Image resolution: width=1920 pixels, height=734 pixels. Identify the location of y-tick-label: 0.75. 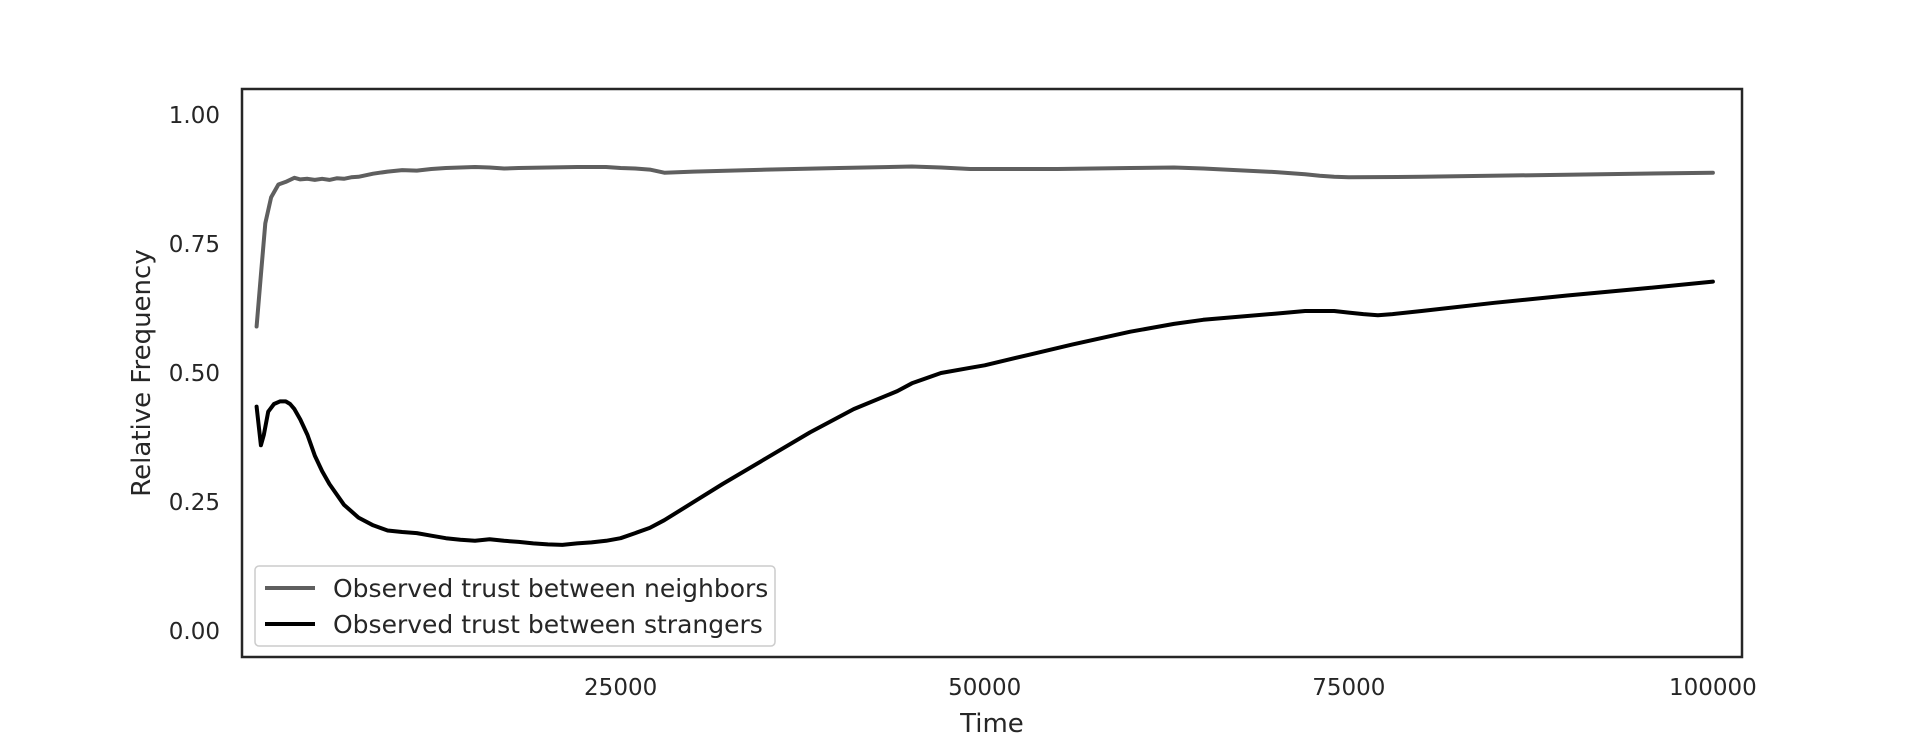
(194, 245).